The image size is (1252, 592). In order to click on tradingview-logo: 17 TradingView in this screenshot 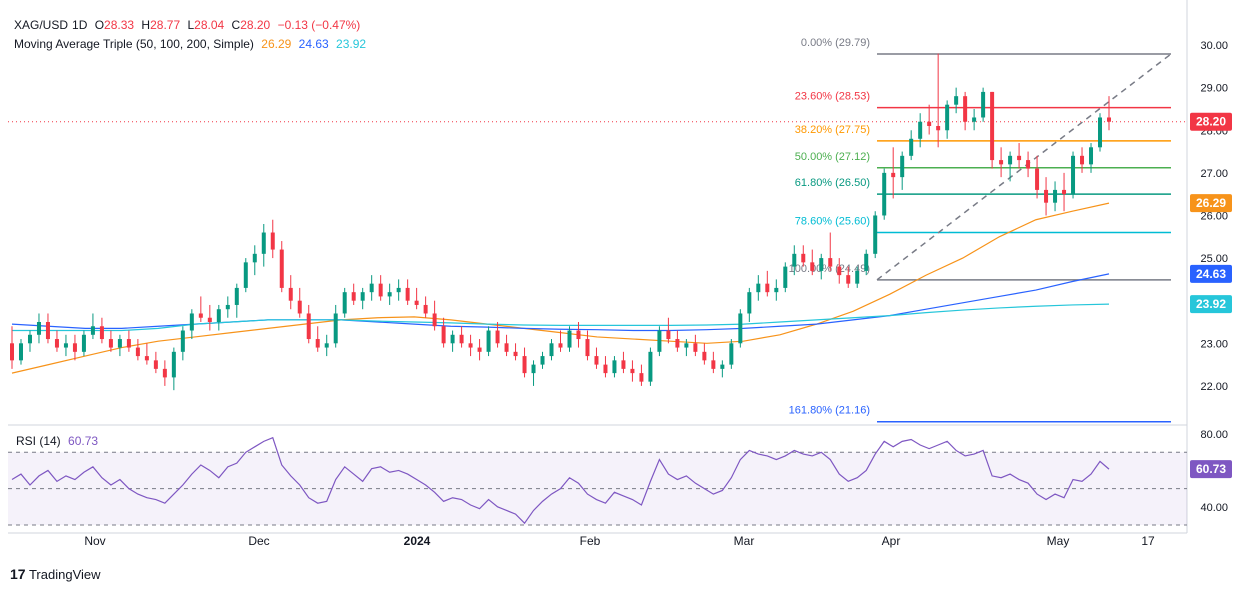, I will do `click(55, 574)`.